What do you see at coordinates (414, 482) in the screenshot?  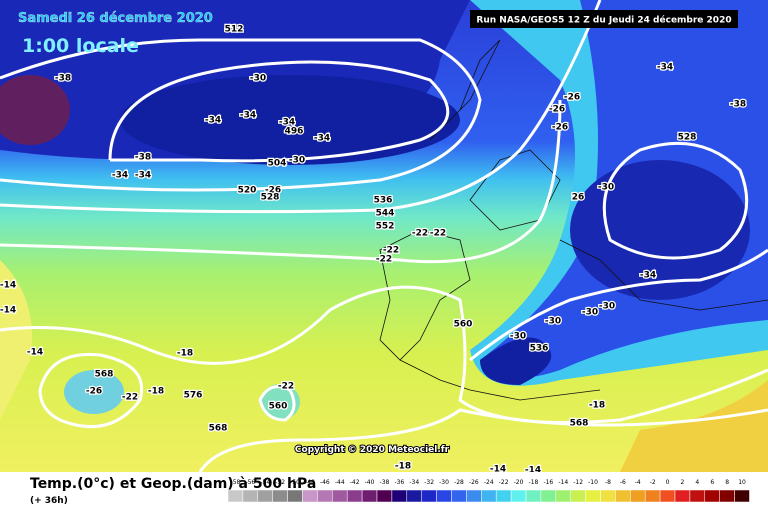 I see `legend-value: -34` at bounding box center [414, 482].